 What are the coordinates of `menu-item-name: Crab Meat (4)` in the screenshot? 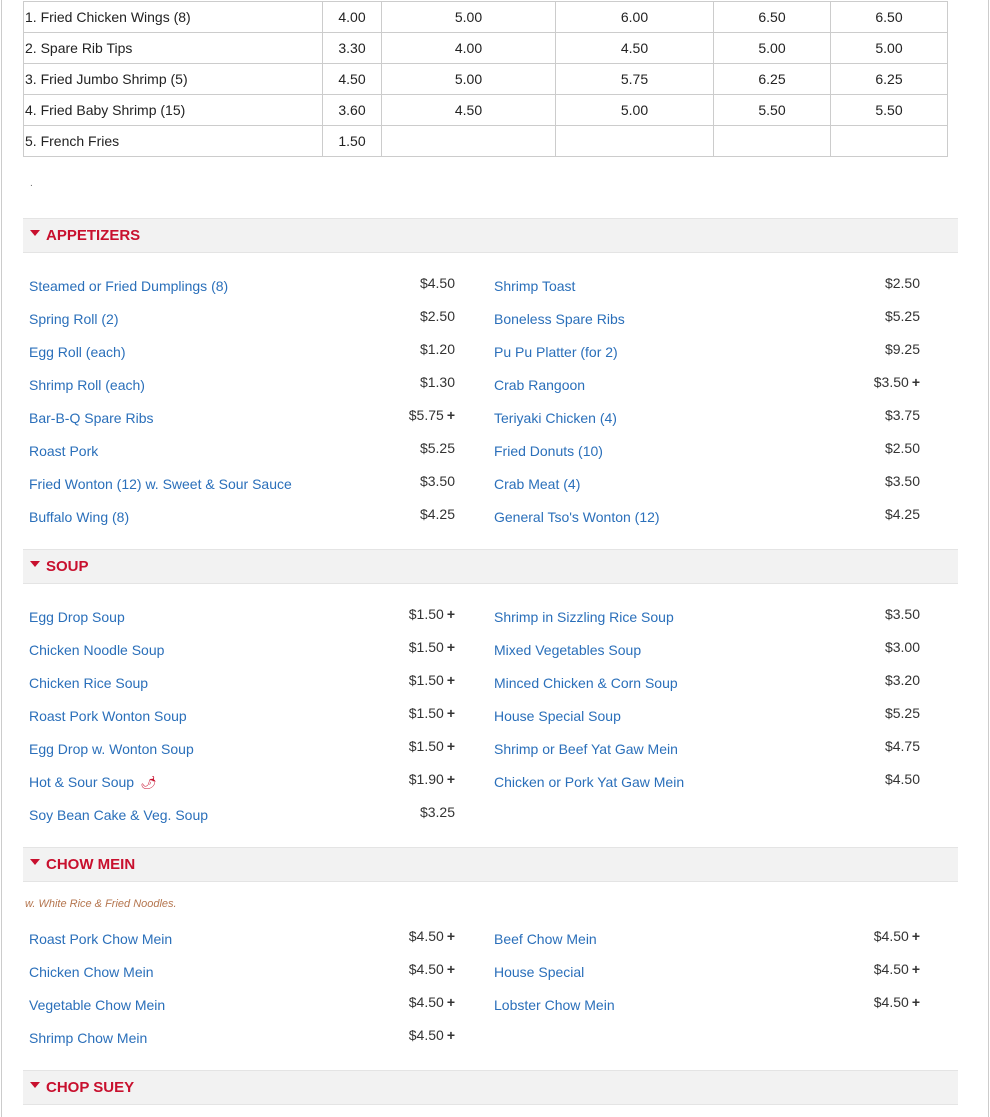 It's located at (537, 483).